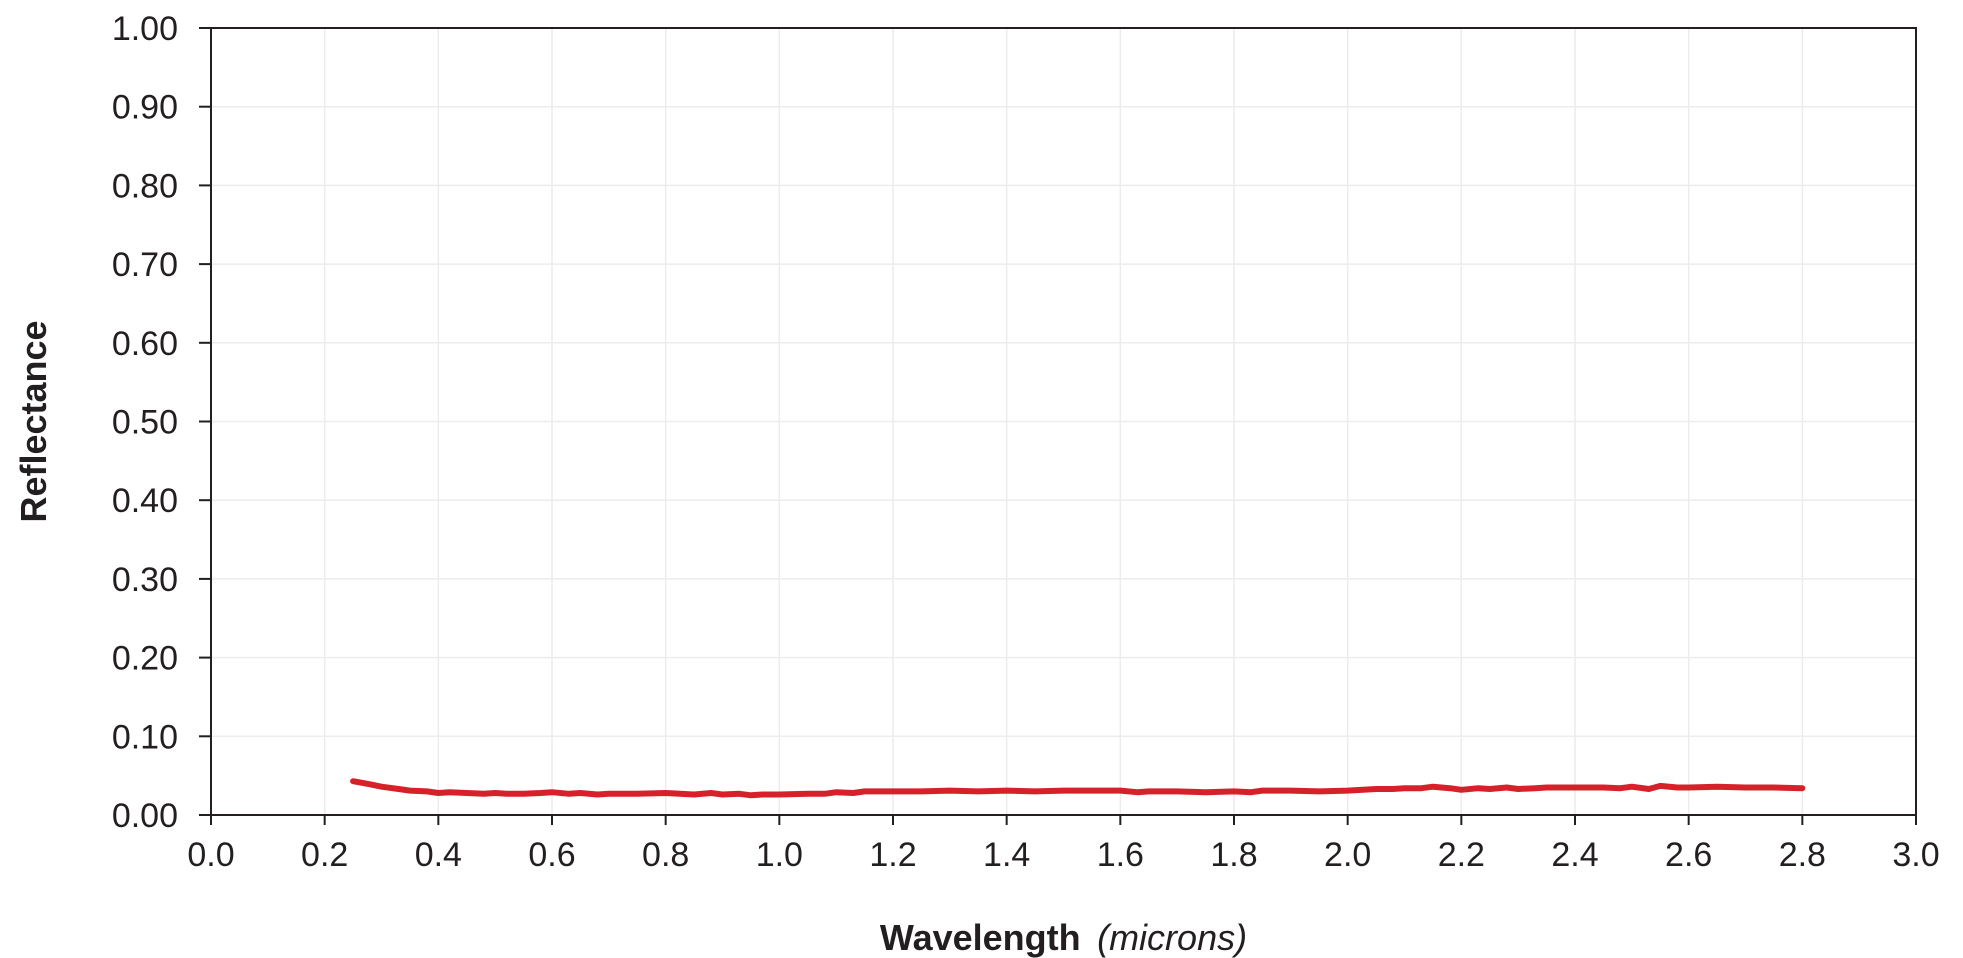 Image resolution: width=1963 pixels, height=958 pixels. I want to click on x-tick-label: 0.6, so click(551, 855).